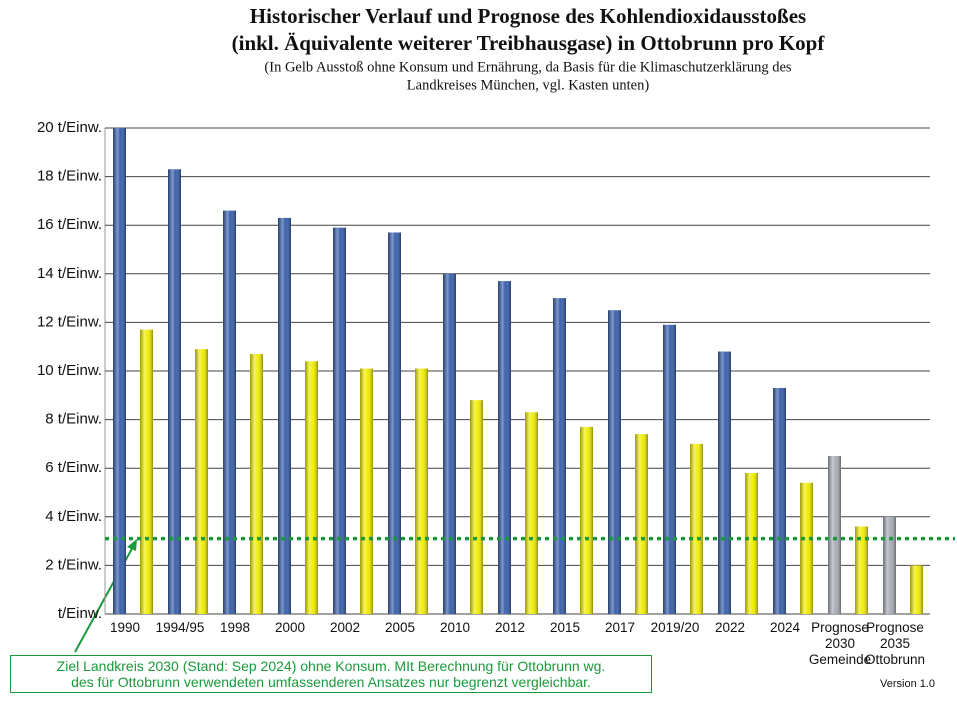  Describe the element at coordinates (69, 176) in the screenshot. I see `y-tick-label: 18 t/Einw.` at that location.